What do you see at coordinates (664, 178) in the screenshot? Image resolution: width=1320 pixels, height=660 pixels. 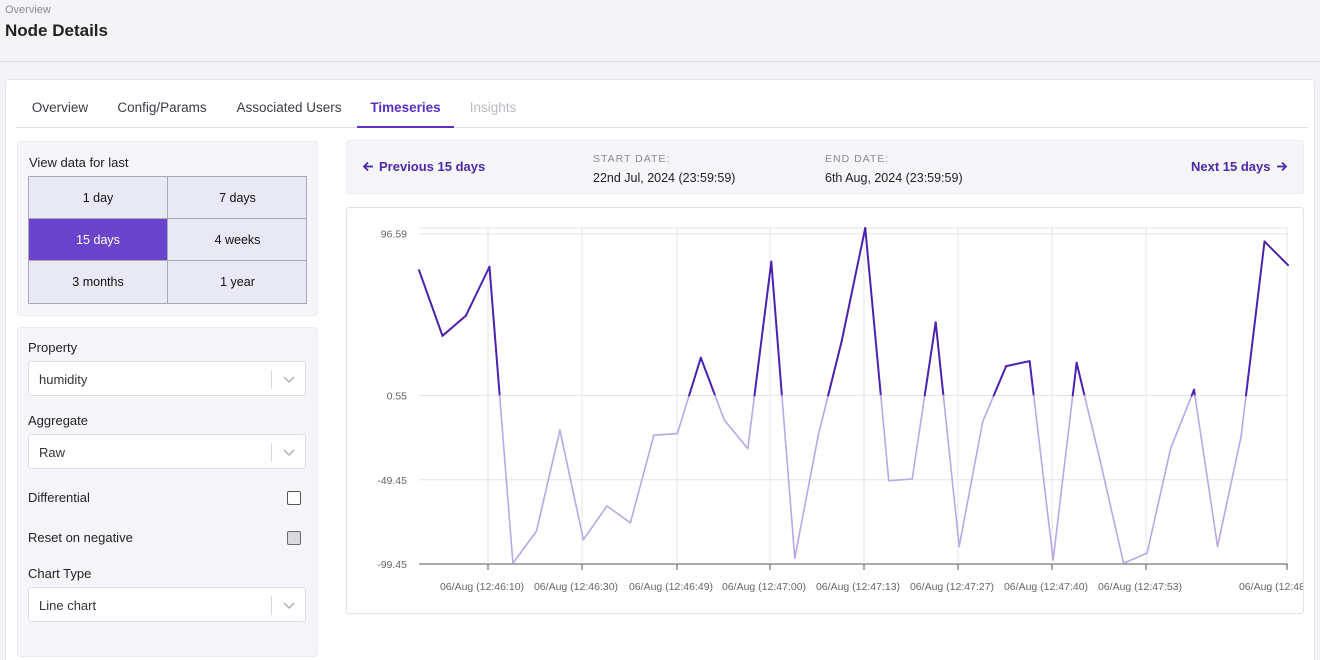 I see `start-date-value: 22nd Jul, 2024 (23:59:59)` at bounding box center [664, 178].